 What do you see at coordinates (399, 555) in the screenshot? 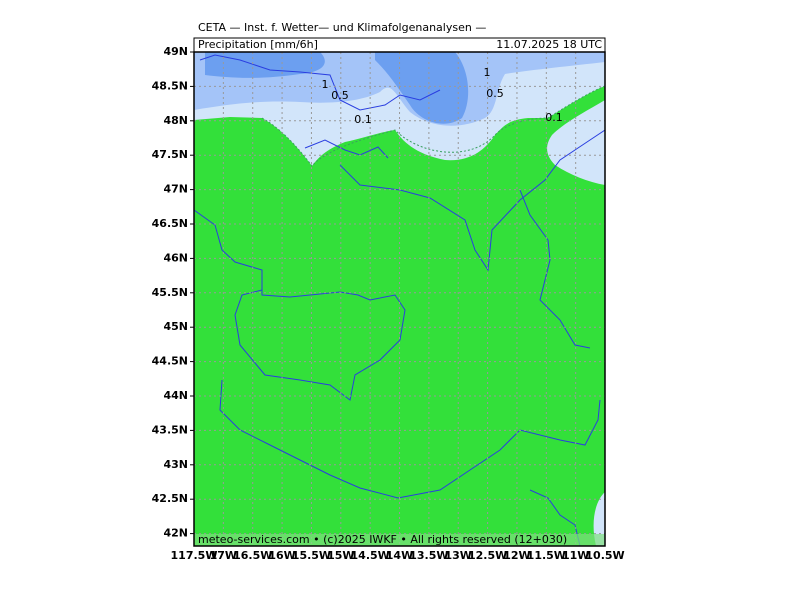
I see `lon-label: 14W` at bounding box center [399, 555].